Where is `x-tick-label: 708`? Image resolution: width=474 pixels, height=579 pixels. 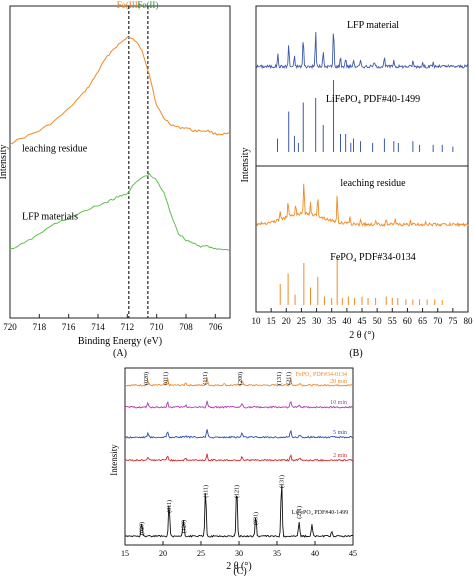
x-tick-label: 708 is located at coordinates (186, 327).